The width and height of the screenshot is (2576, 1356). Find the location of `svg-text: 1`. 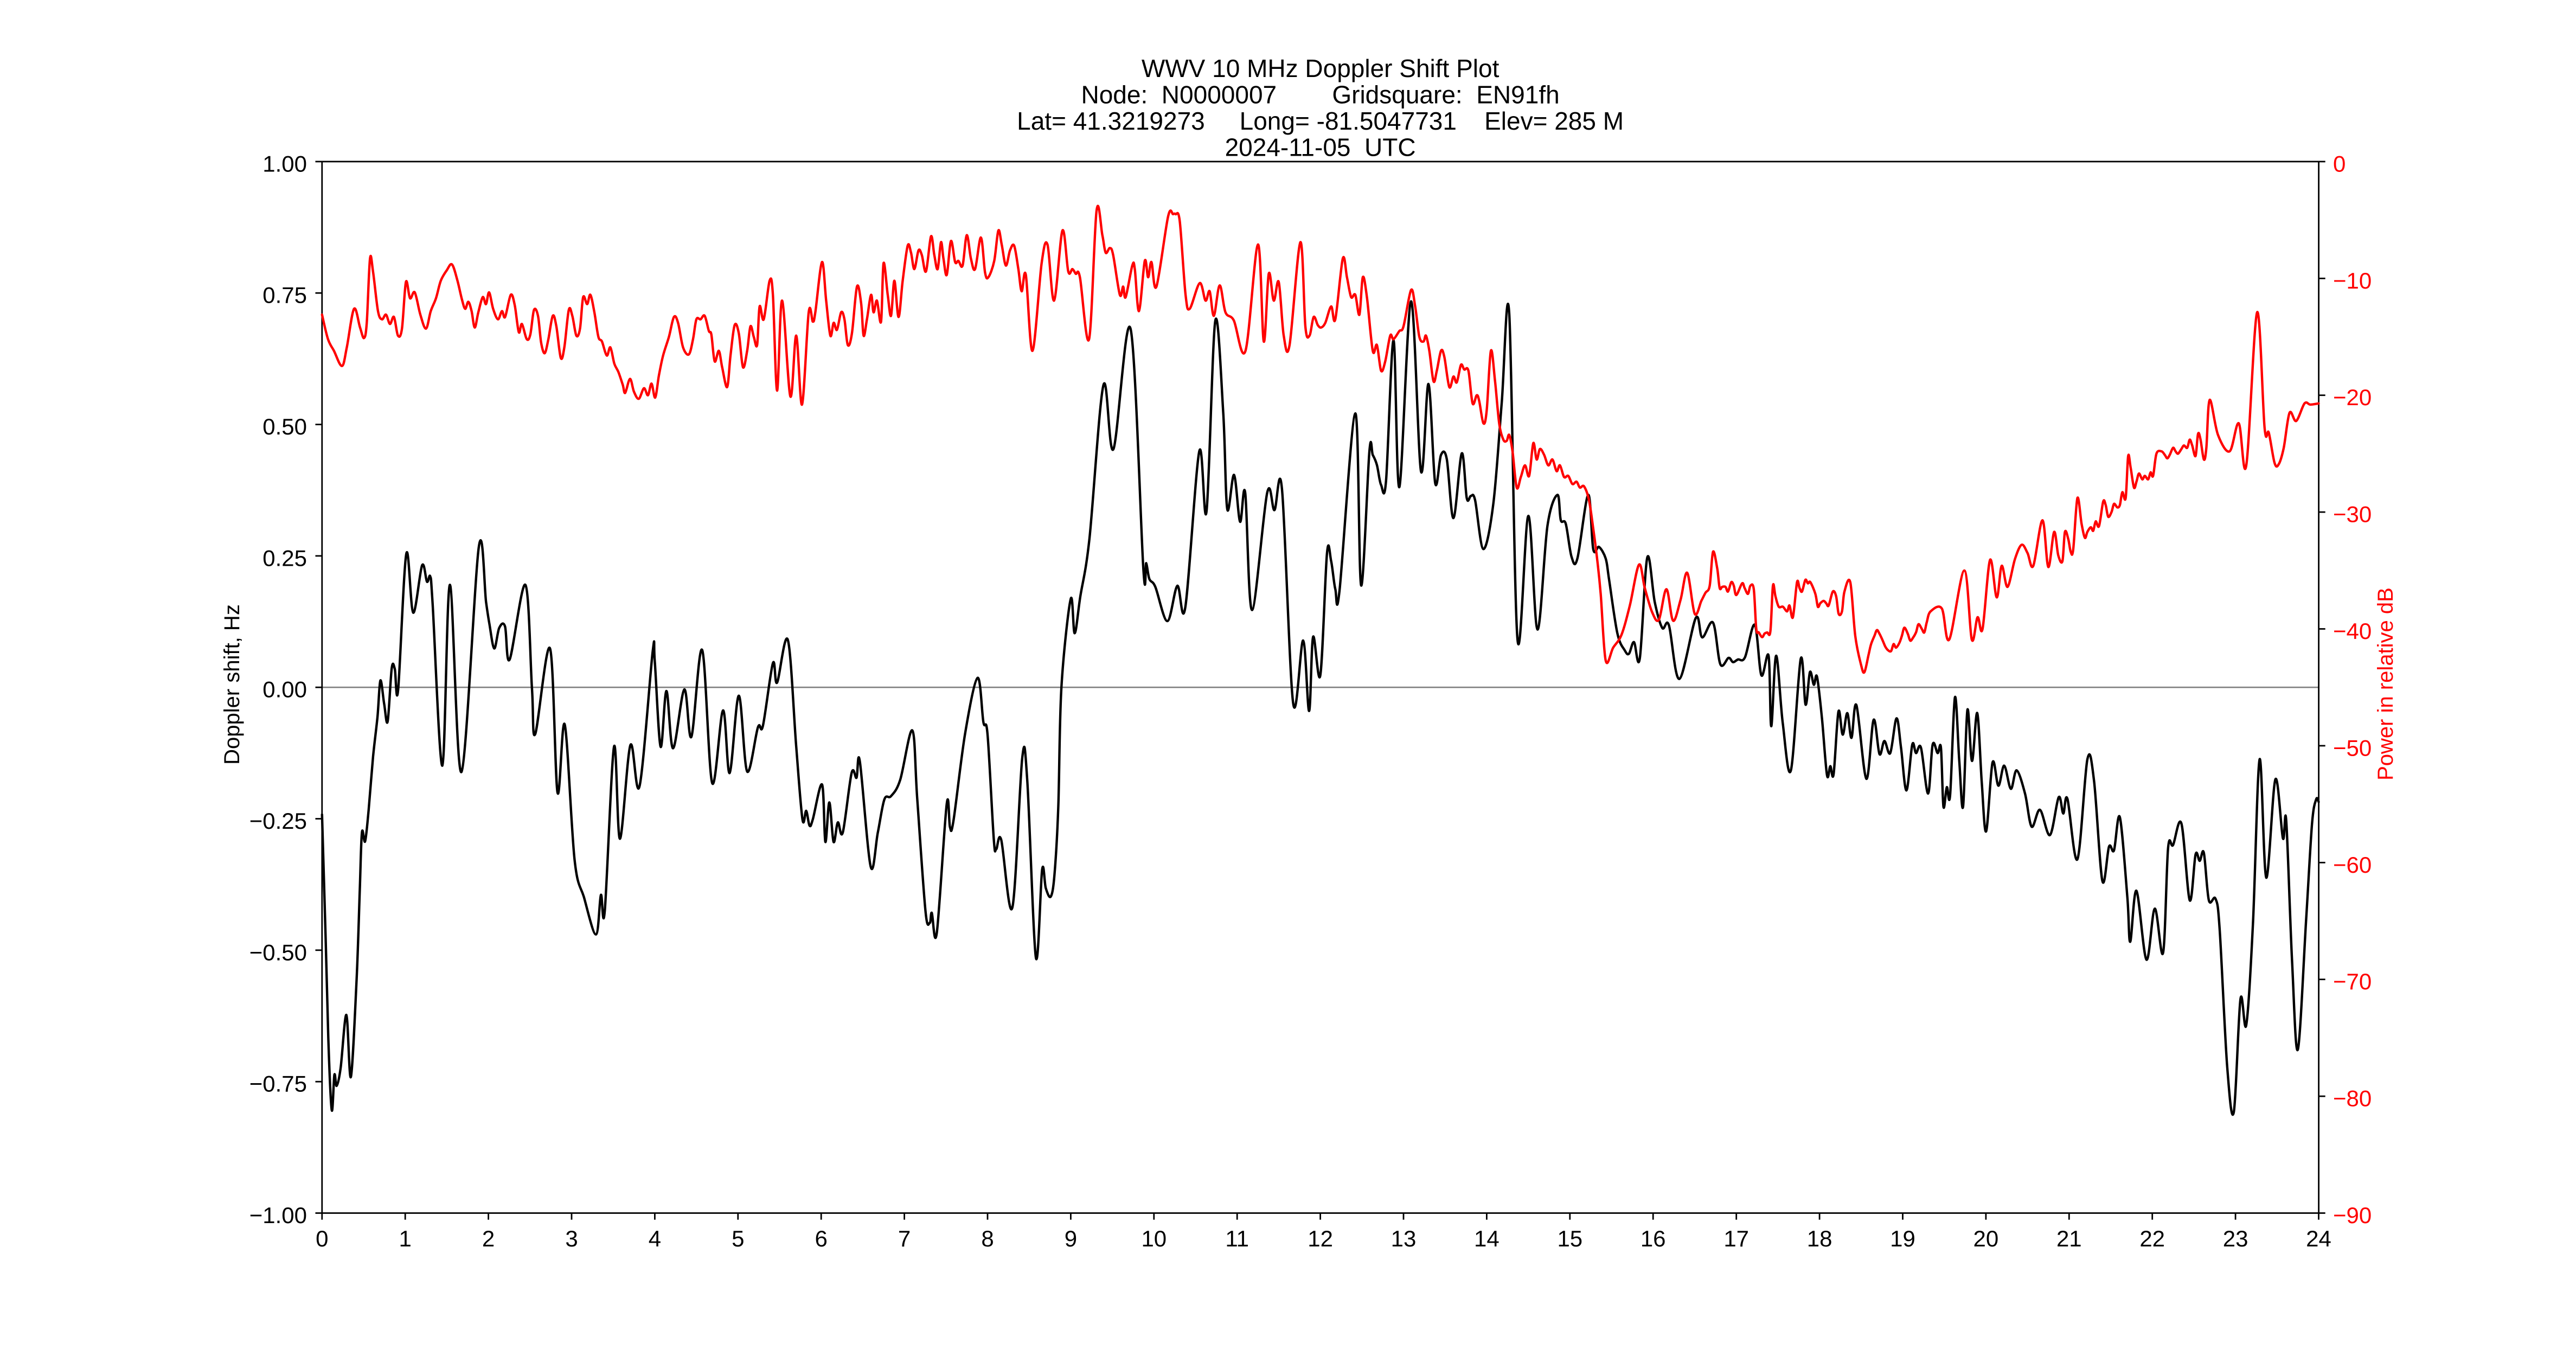

svg-text: 1 is located at coordinates (405, 1238).